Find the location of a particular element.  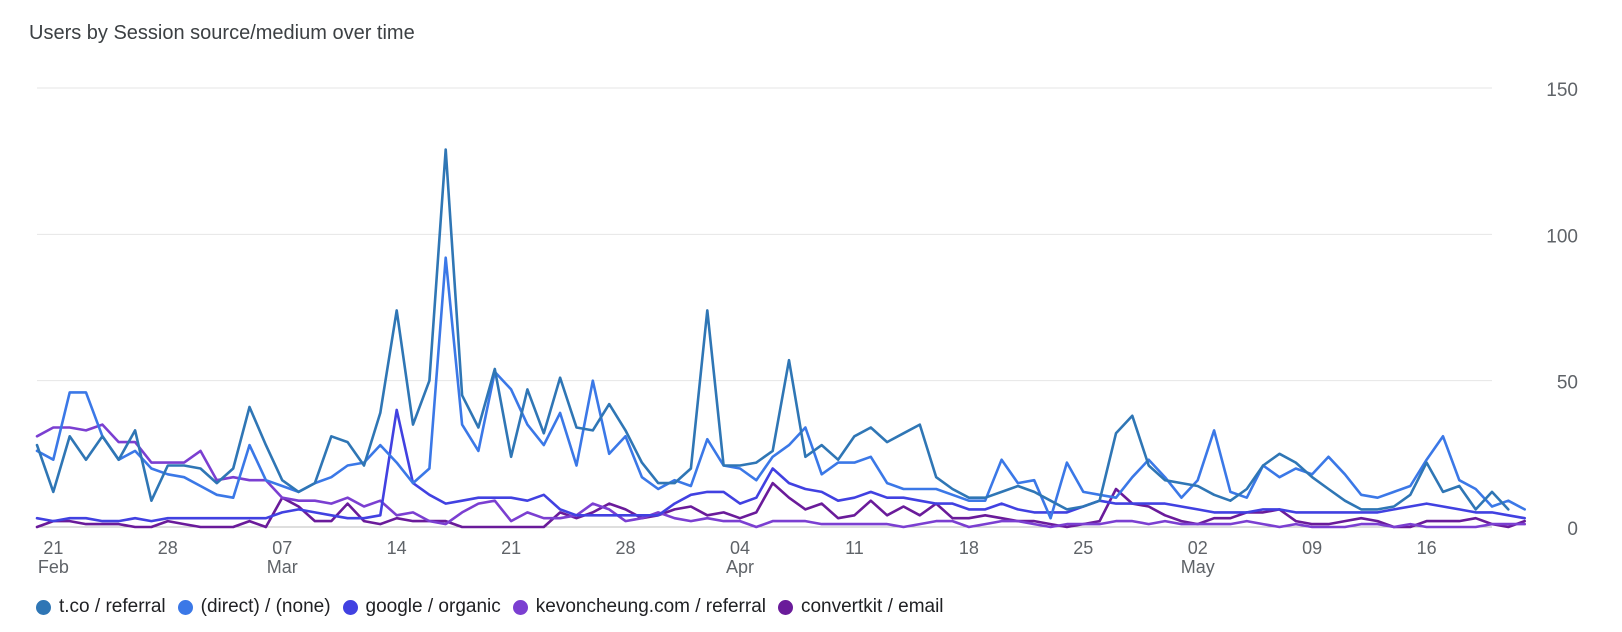

x-tick-month-label: Mar is located at coordinates (282, 567).